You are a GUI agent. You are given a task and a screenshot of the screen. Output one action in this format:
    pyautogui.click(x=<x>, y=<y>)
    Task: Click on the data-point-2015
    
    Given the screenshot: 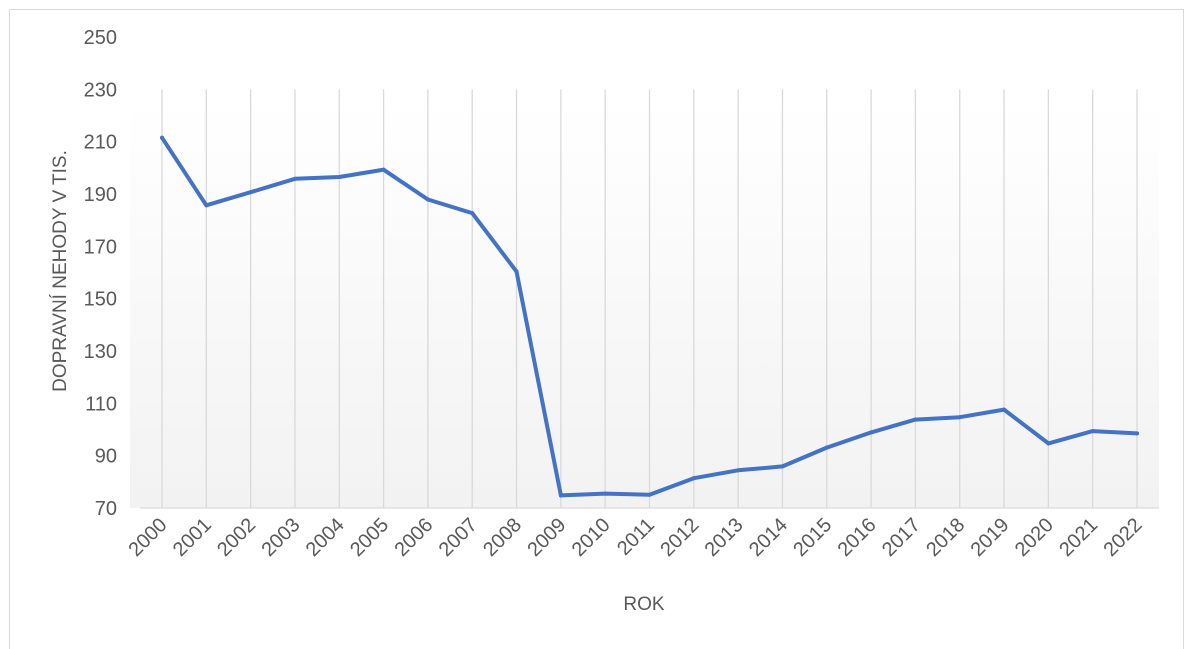 What is the action you would take?
    pyautogui.click(x=826, y=447)
    